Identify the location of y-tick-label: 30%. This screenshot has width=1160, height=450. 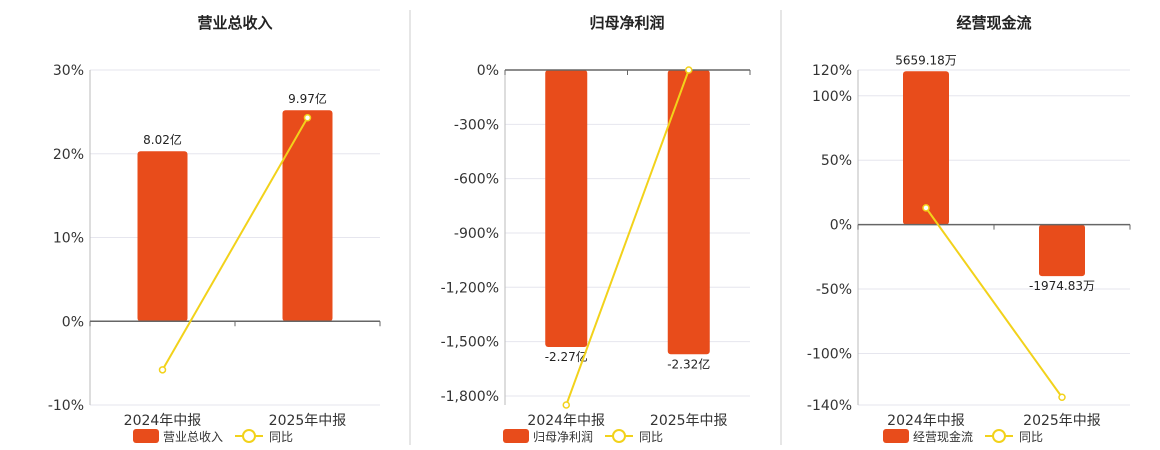
(68, 71).